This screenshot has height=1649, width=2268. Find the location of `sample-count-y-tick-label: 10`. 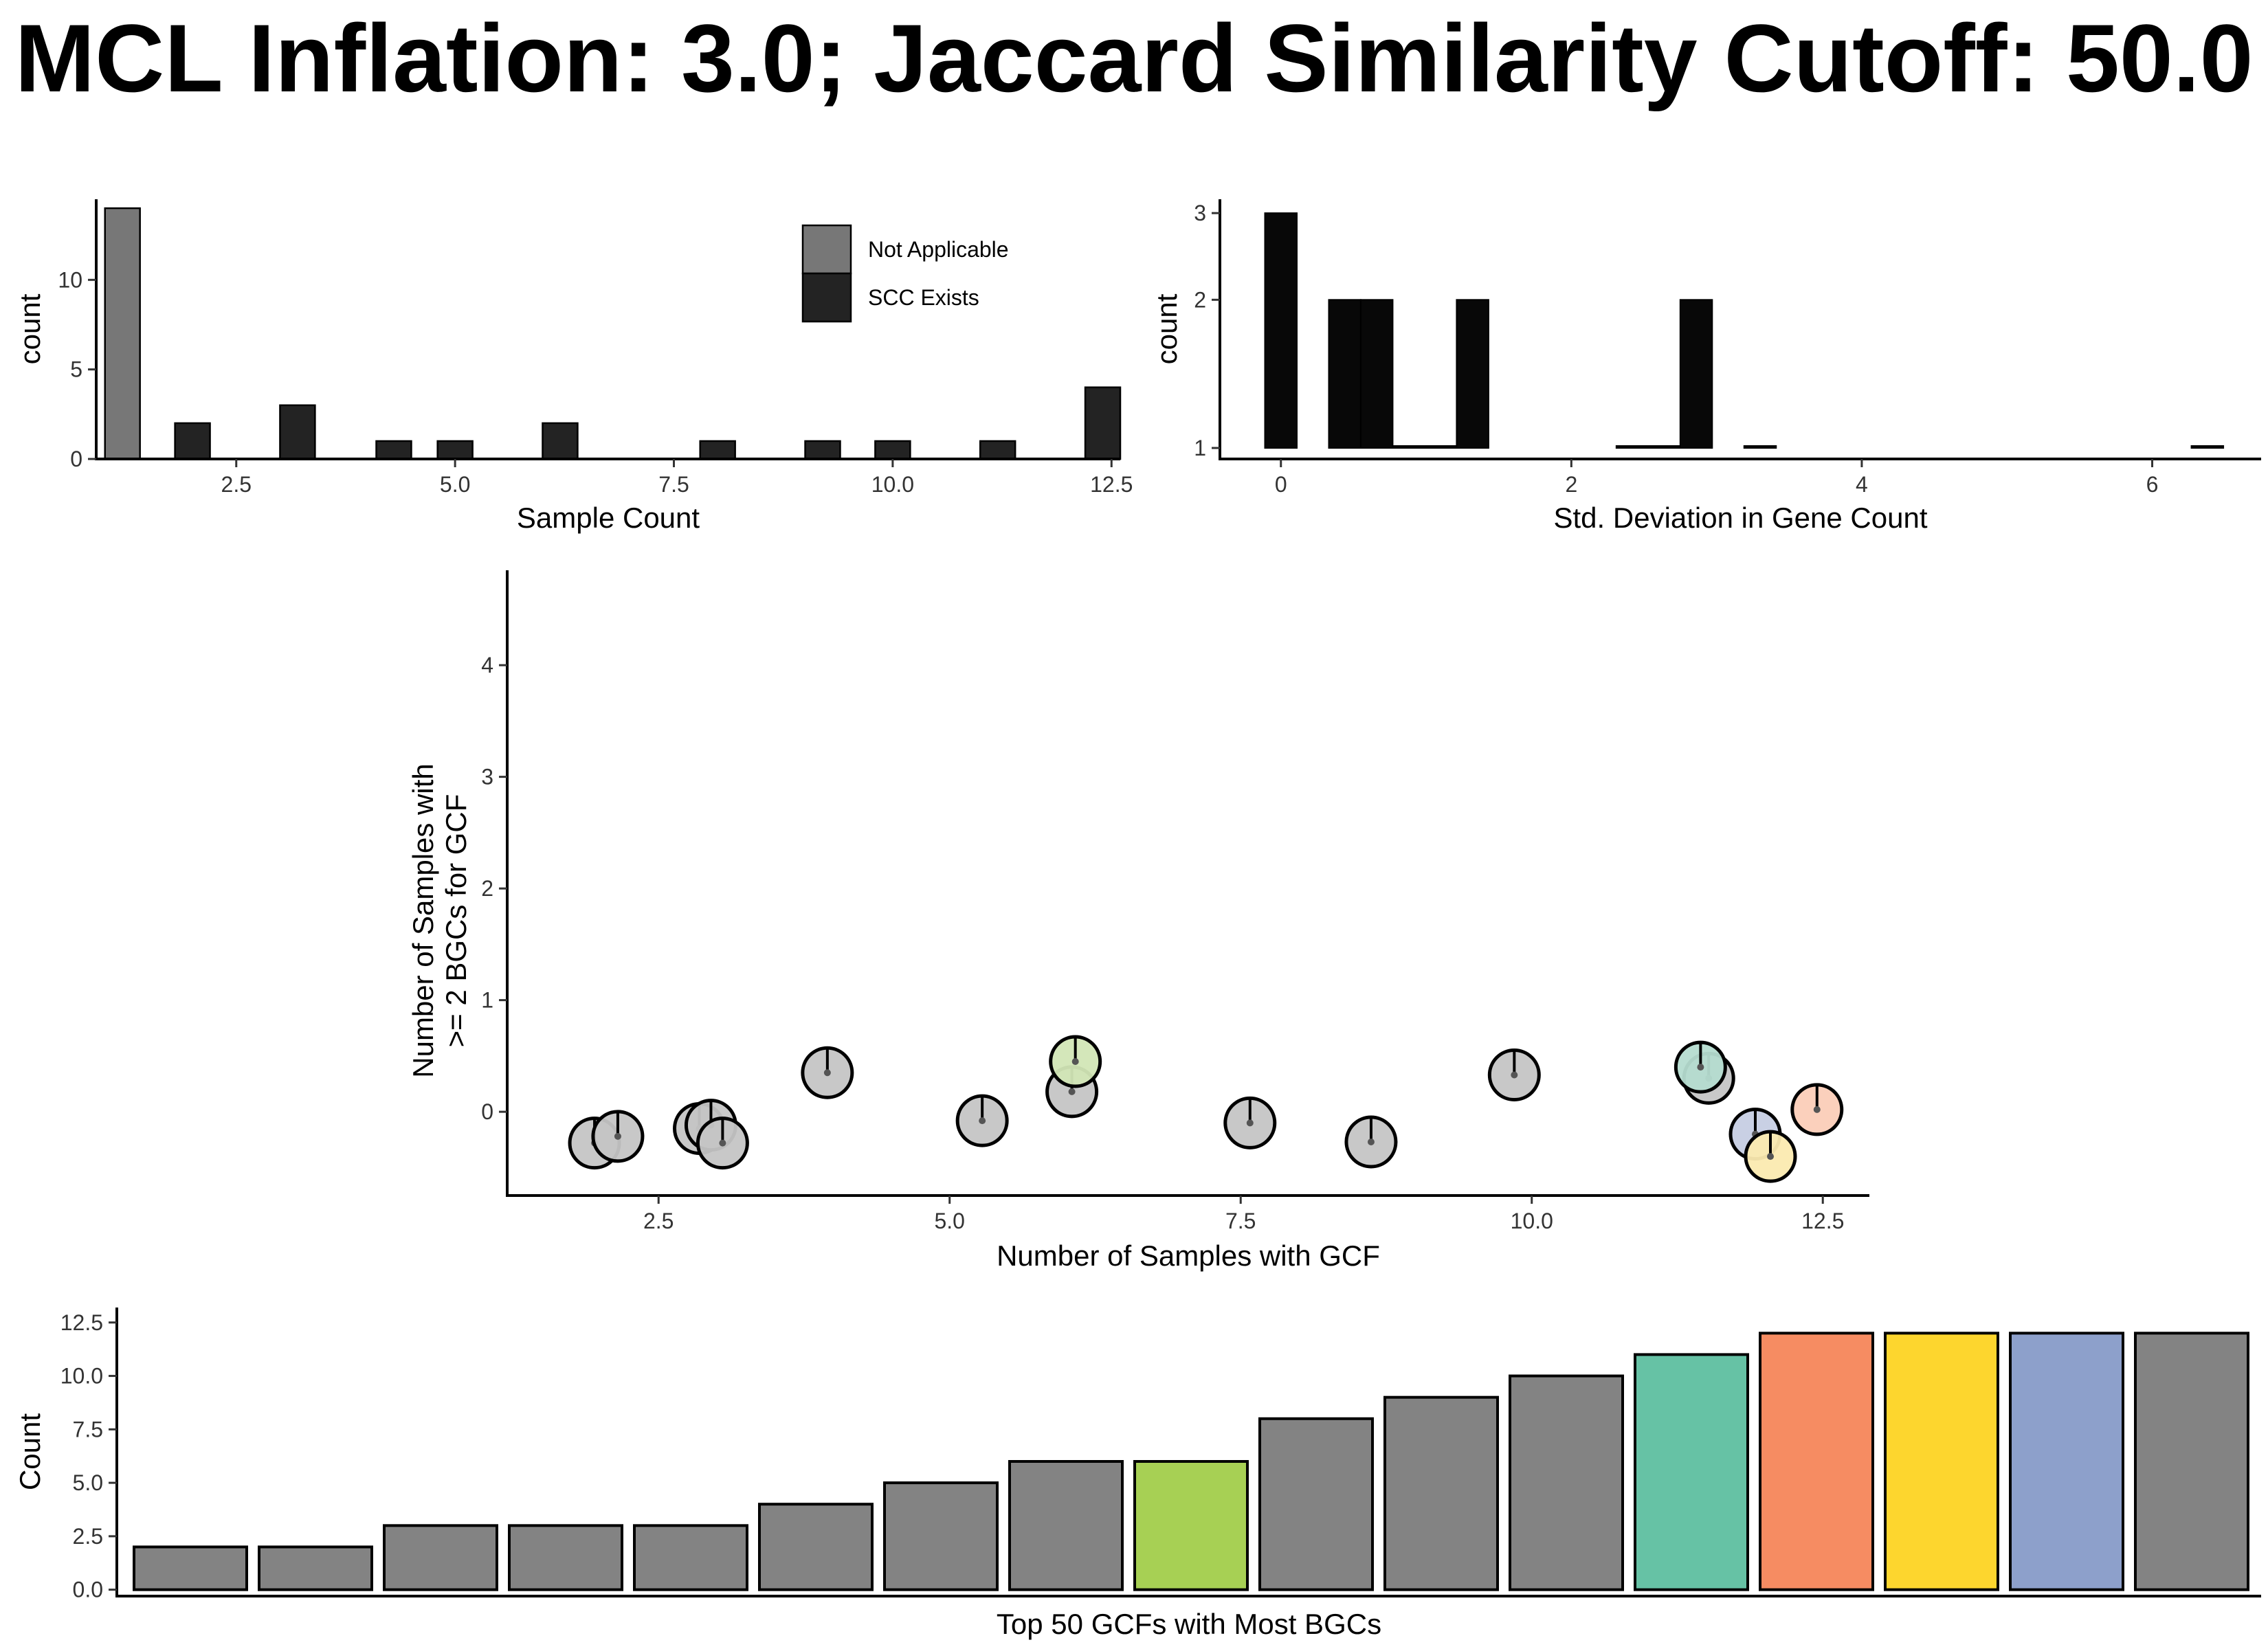

sample-count-y-tick-label: 10 is located at coordinates (70, 279).